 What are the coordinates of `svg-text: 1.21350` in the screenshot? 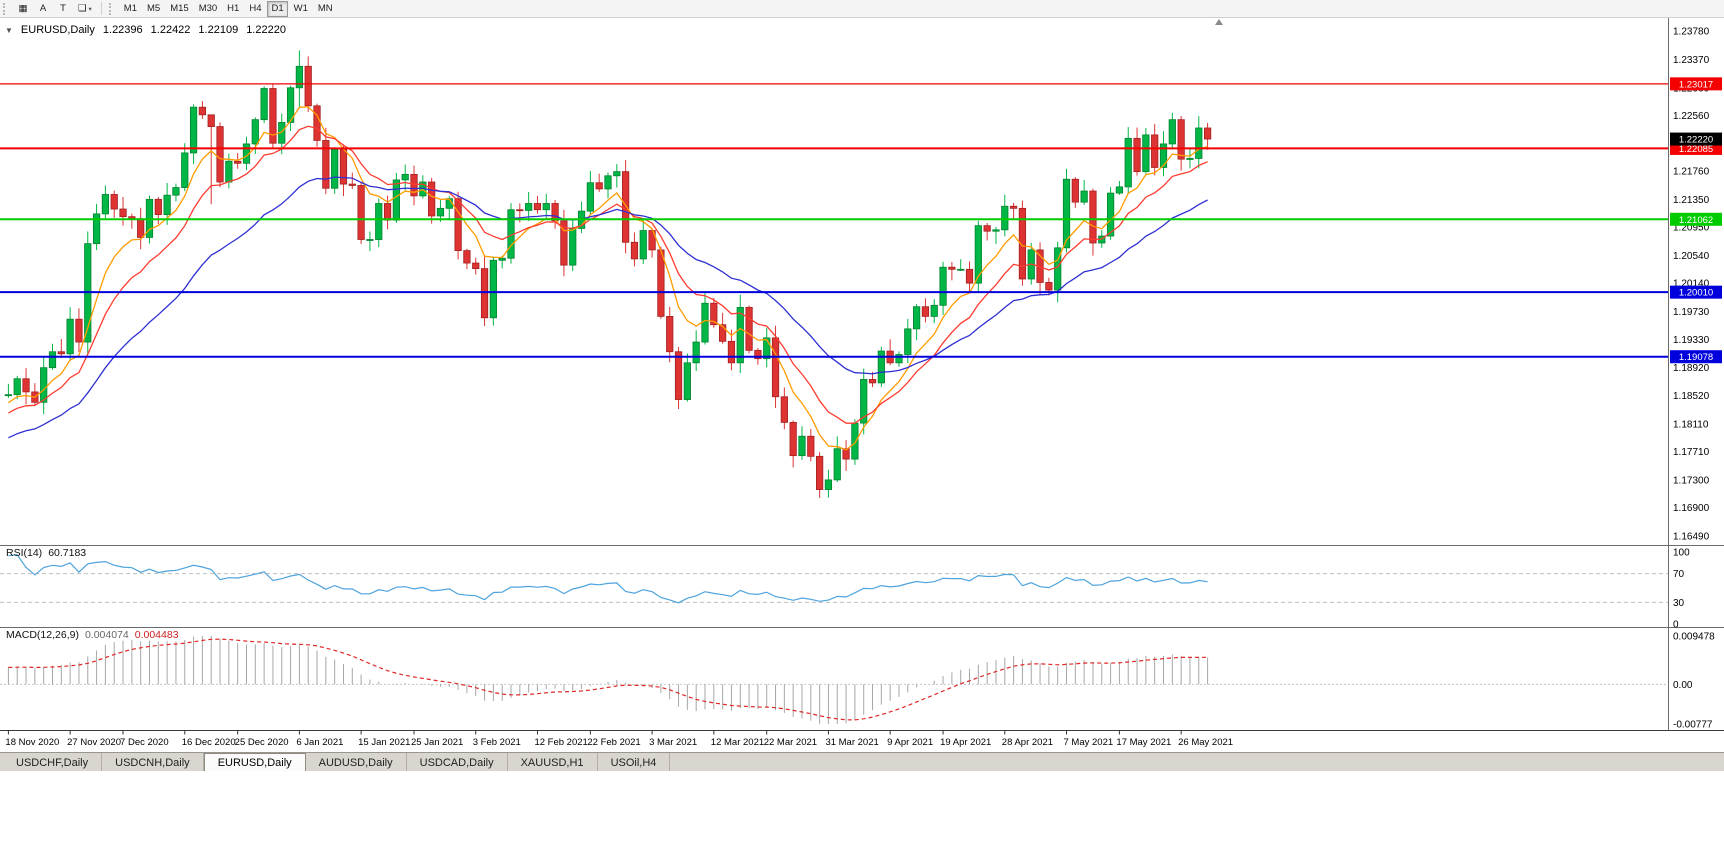 It's located at (1691, 200).